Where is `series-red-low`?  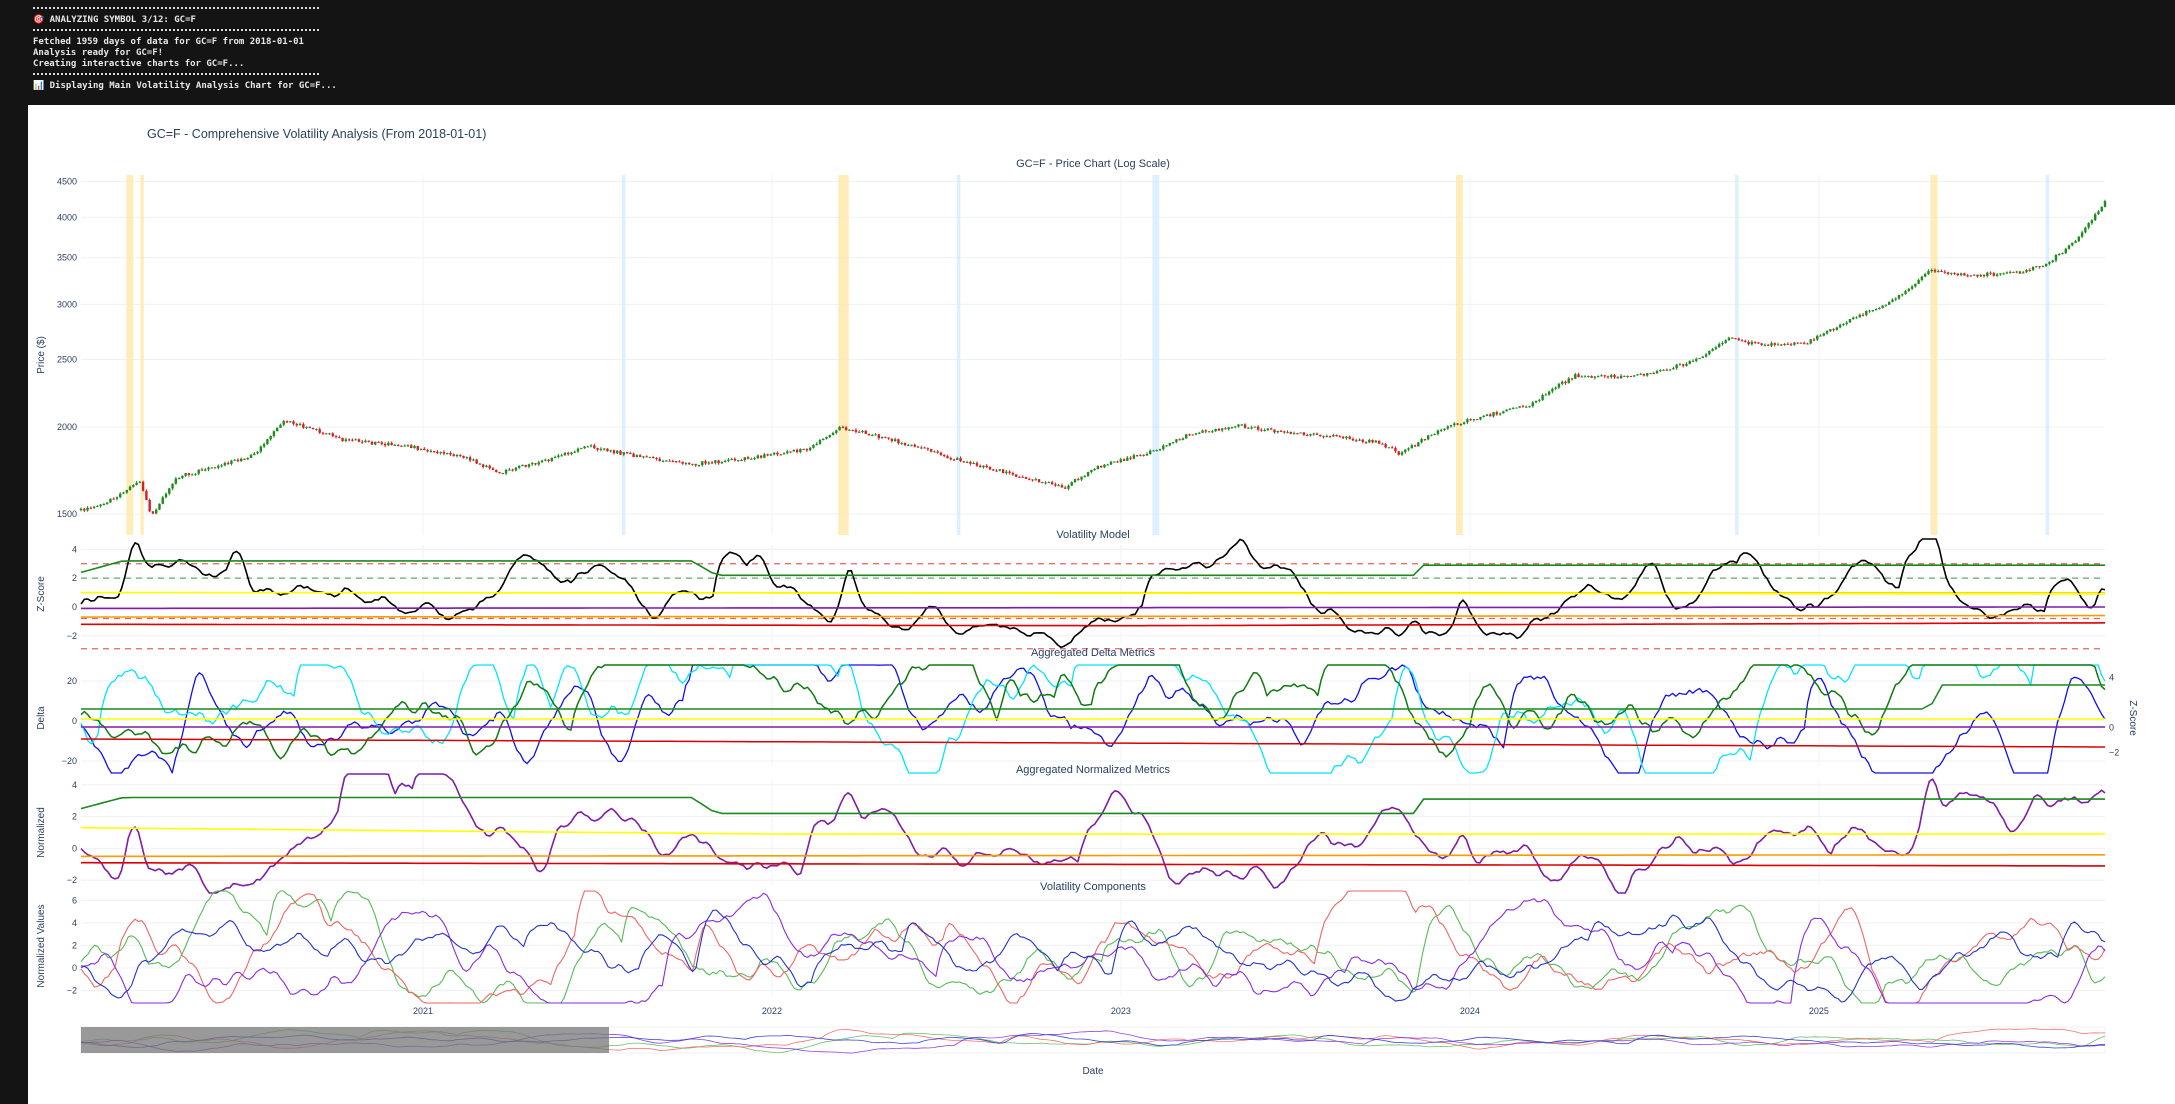 series-red-low is located at coordinates (1093, 624).